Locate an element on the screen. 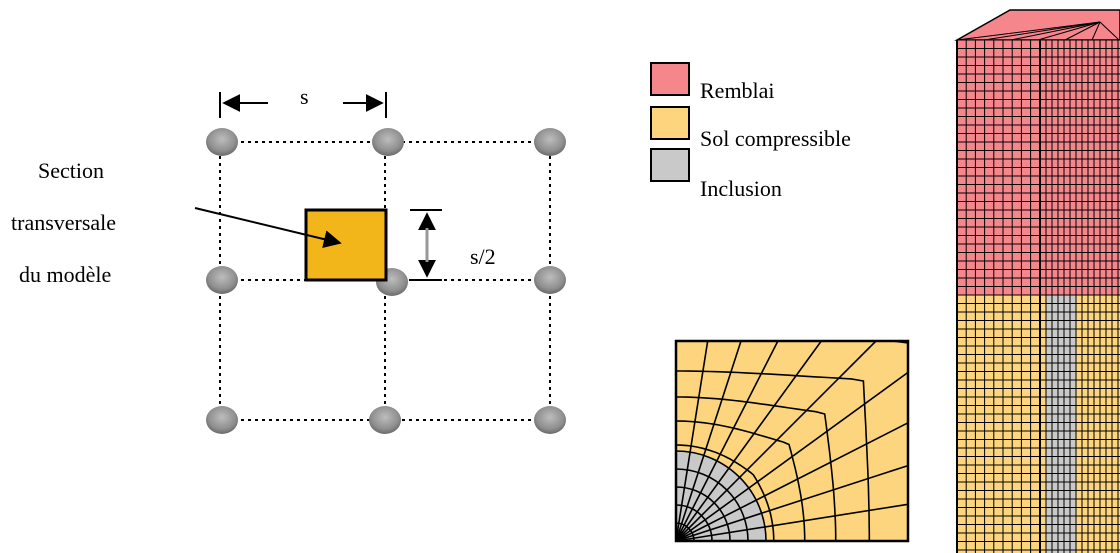 Image resolution: width=1120 pixels, height=553 pixels. legend-label-sol-compressible: Sol compressible is located at coordinates (775, 138).